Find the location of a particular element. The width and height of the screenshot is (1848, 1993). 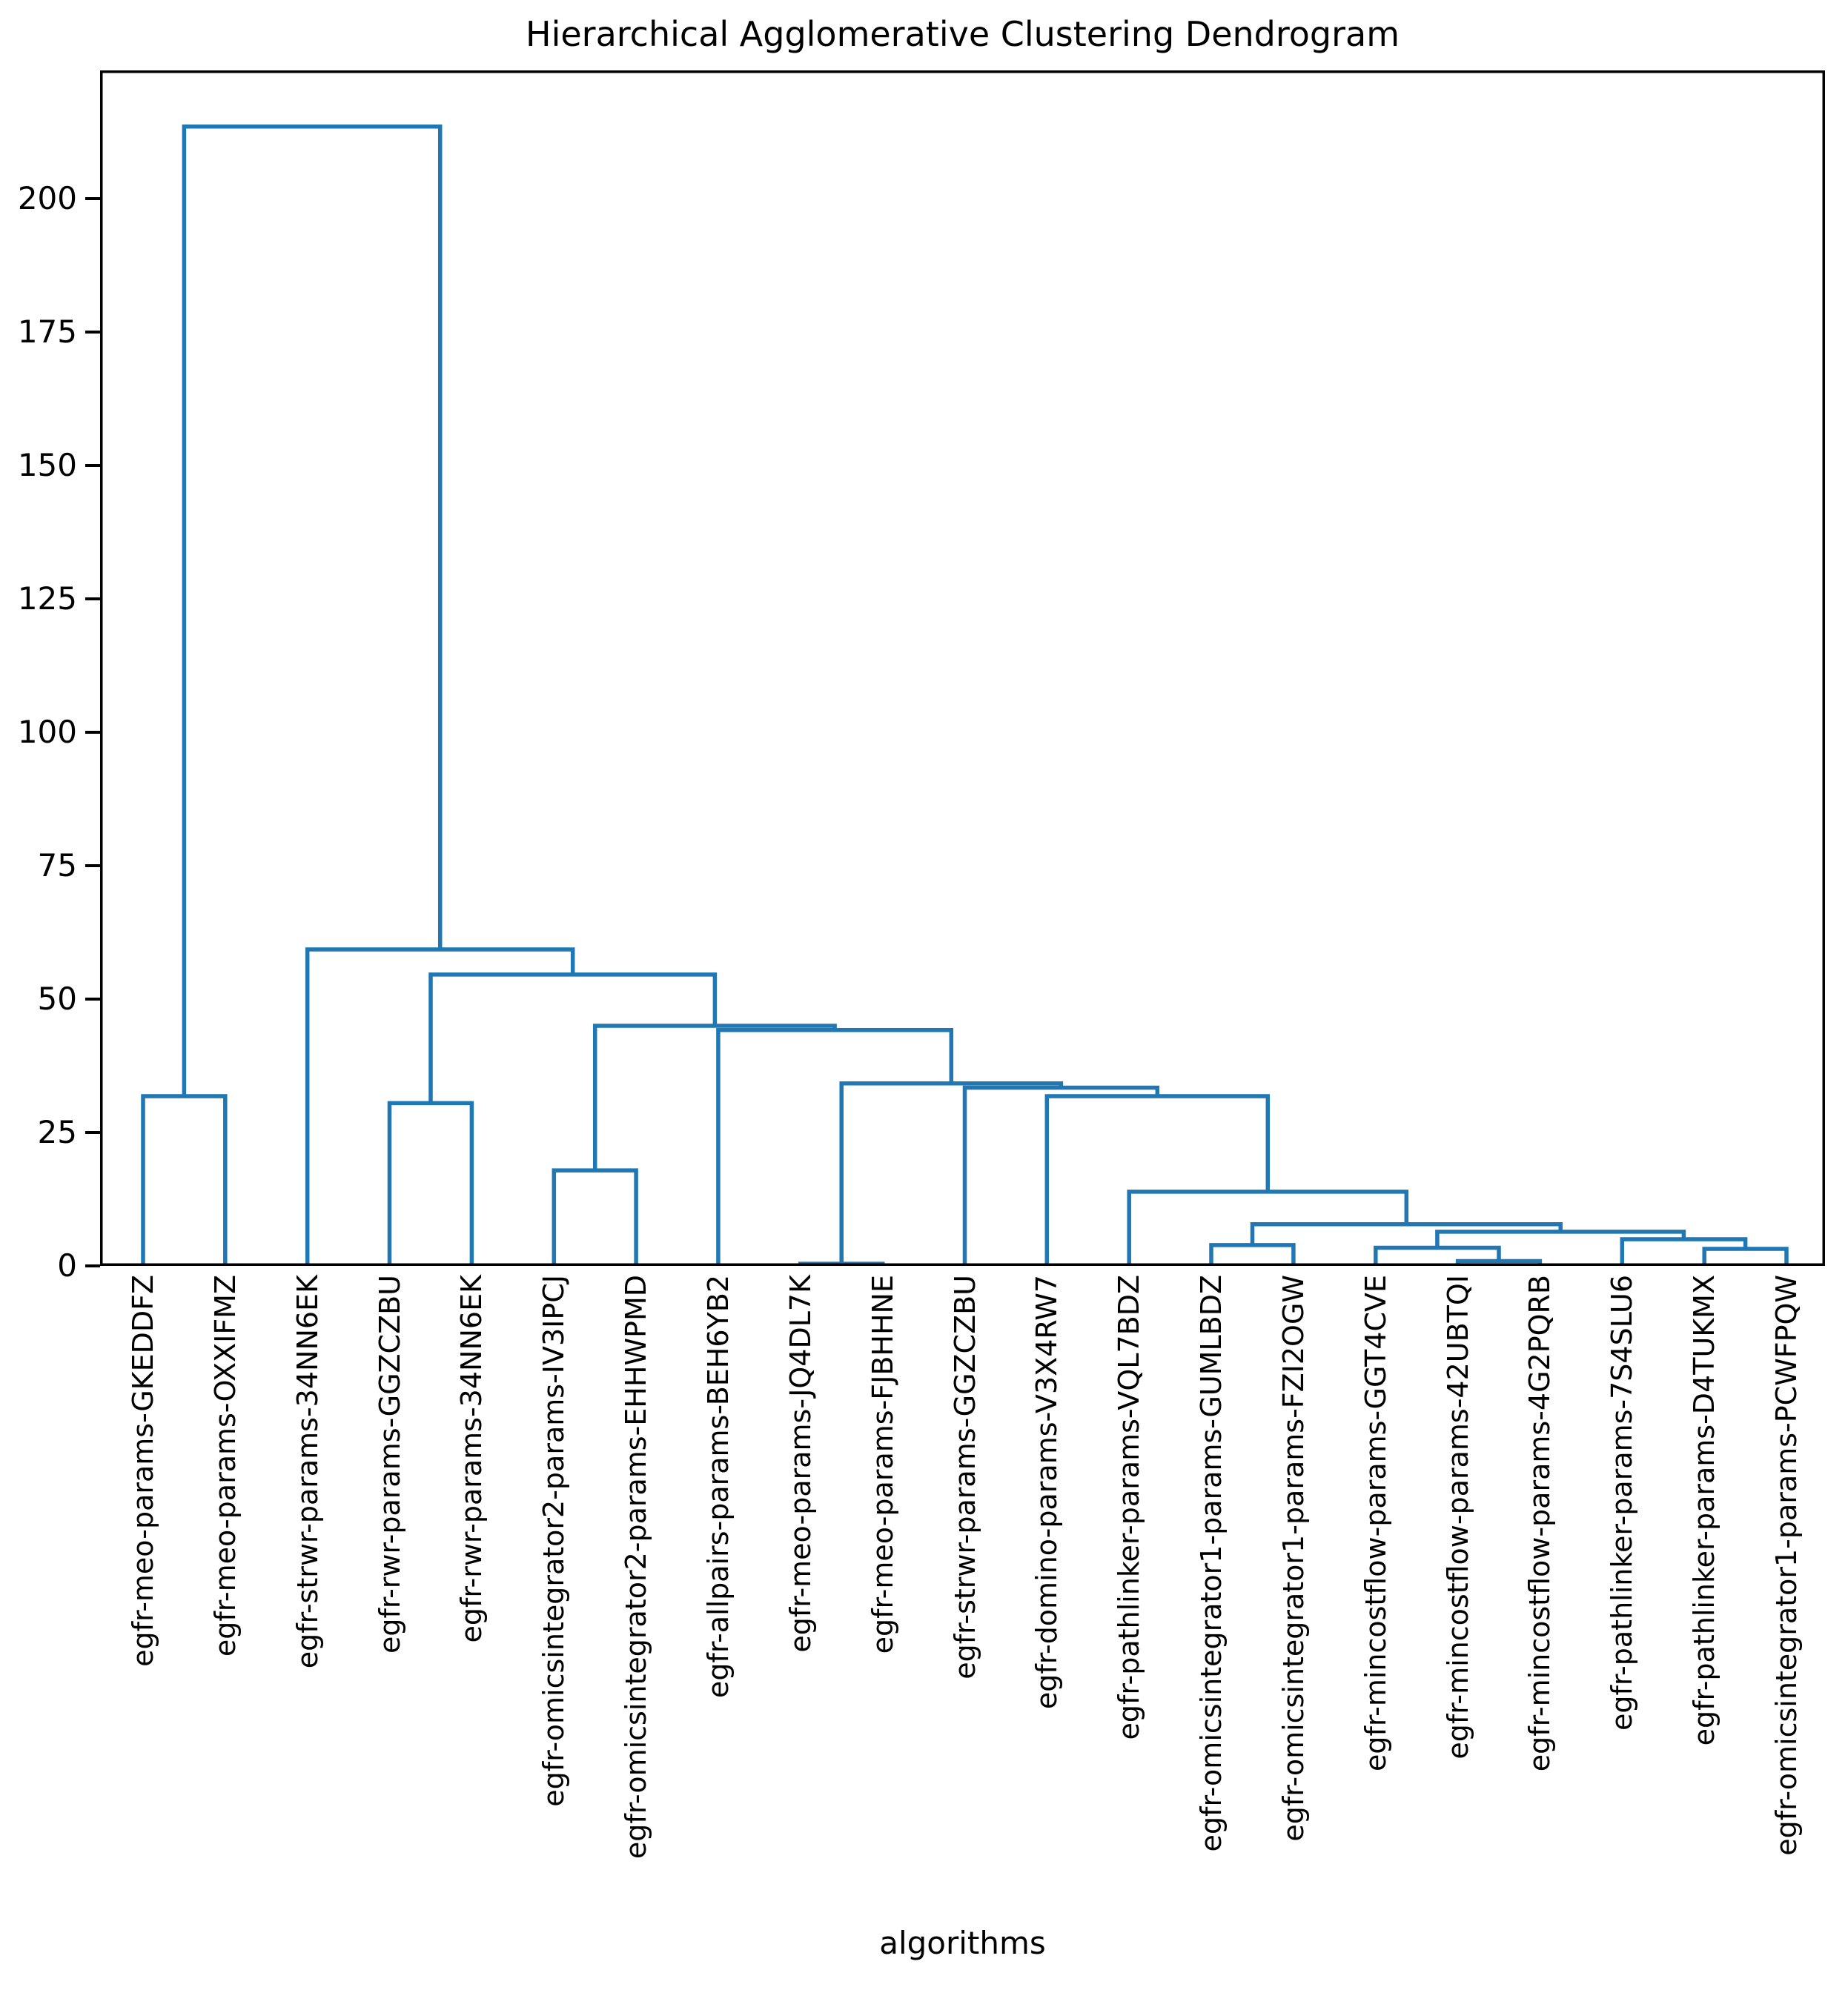

y-axis-tick-label: 125 is located at coordinates (47, 598).